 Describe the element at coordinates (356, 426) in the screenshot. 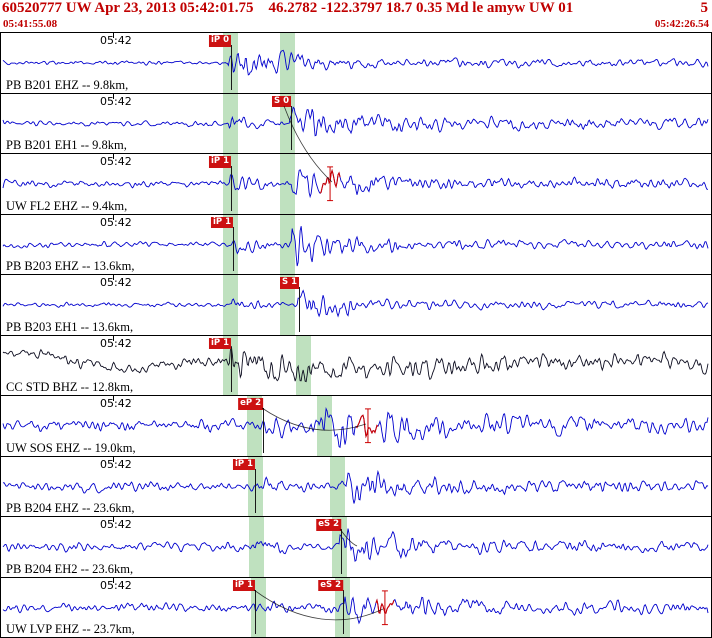

I see `trace-row: 05:42 UW SOS EHZ -- 19.0km, eP 2` at that location.